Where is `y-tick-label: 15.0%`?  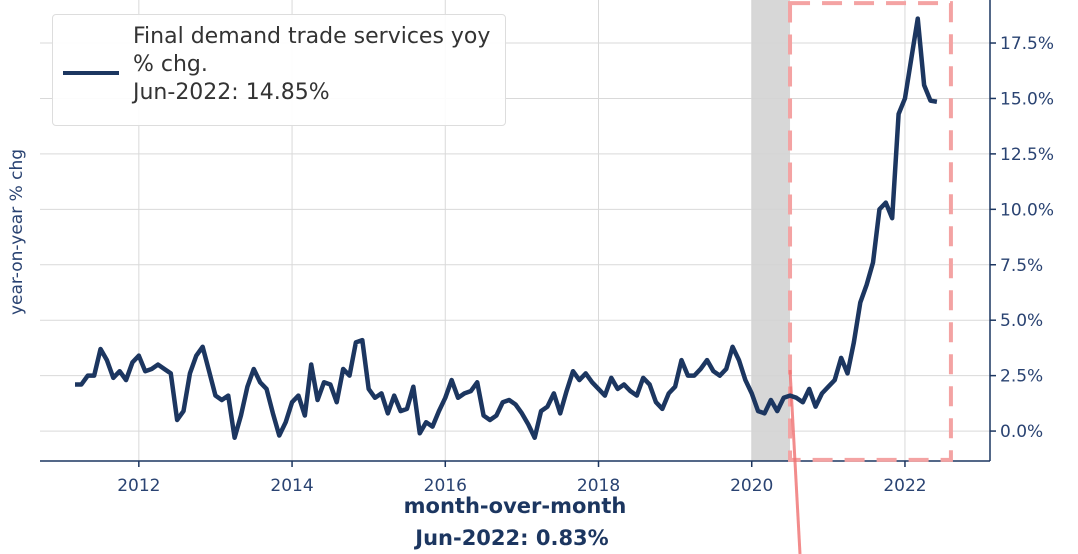
y-tick-label: 15.0% is located at coordinates (1027, 99).